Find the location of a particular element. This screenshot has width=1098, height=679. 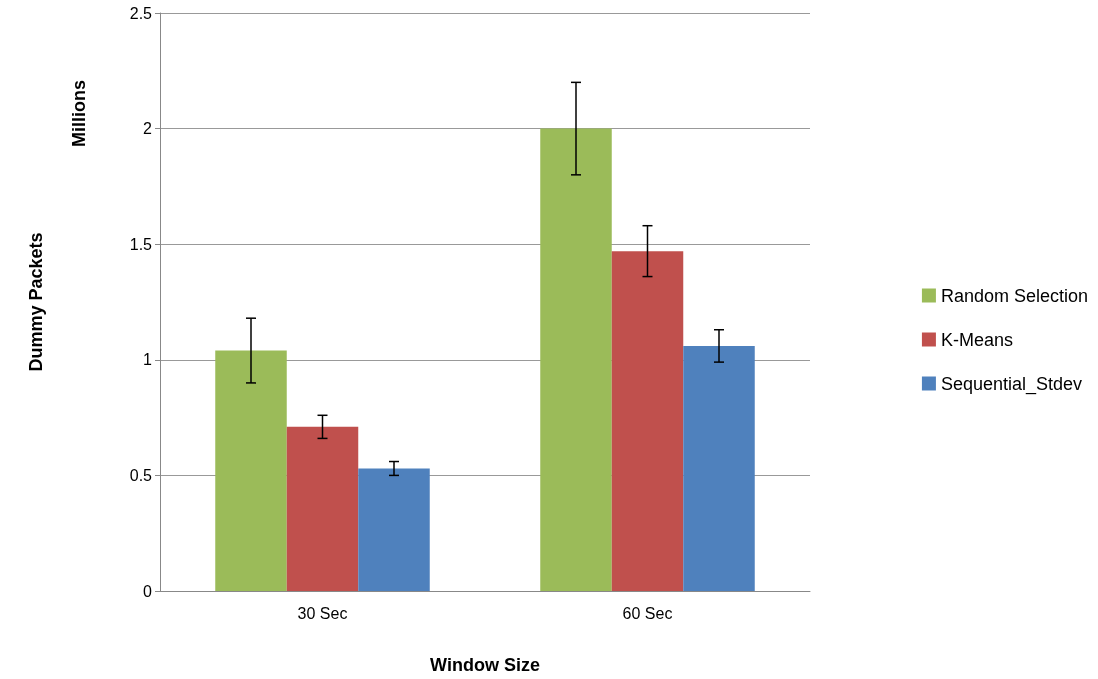

text: Millions is located at coordinates (79, 113).